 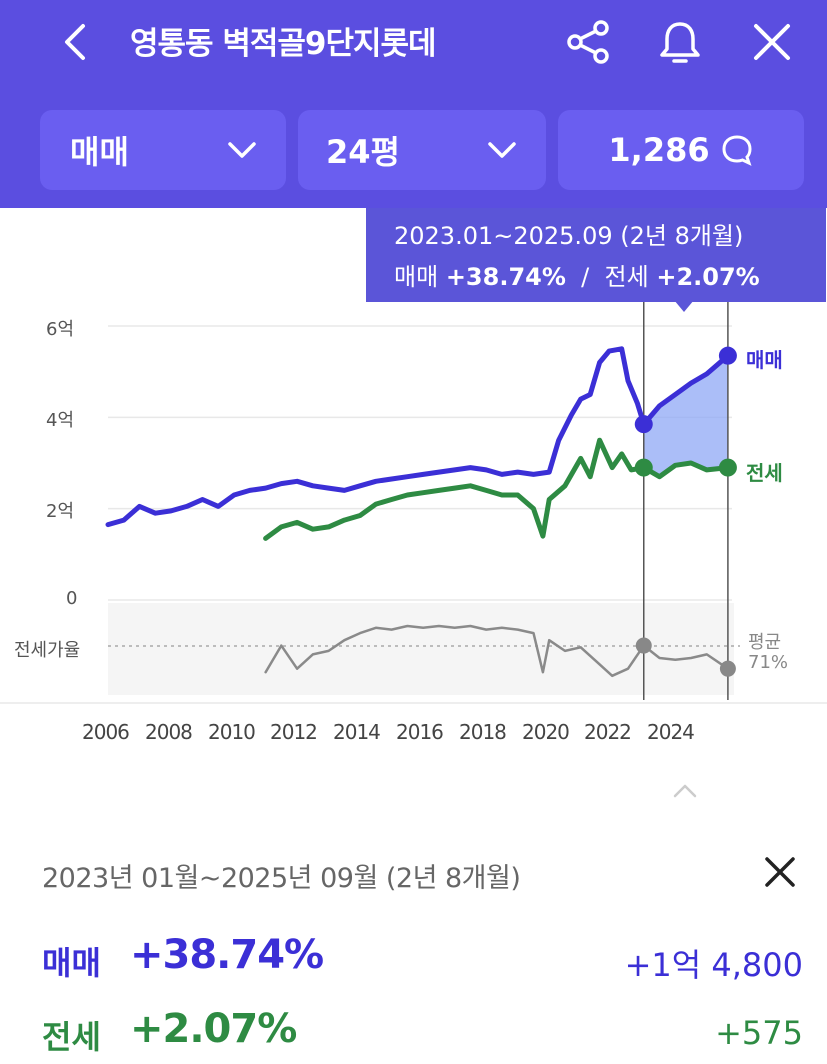 I want to click on share-button, so click(x=588, y=42).